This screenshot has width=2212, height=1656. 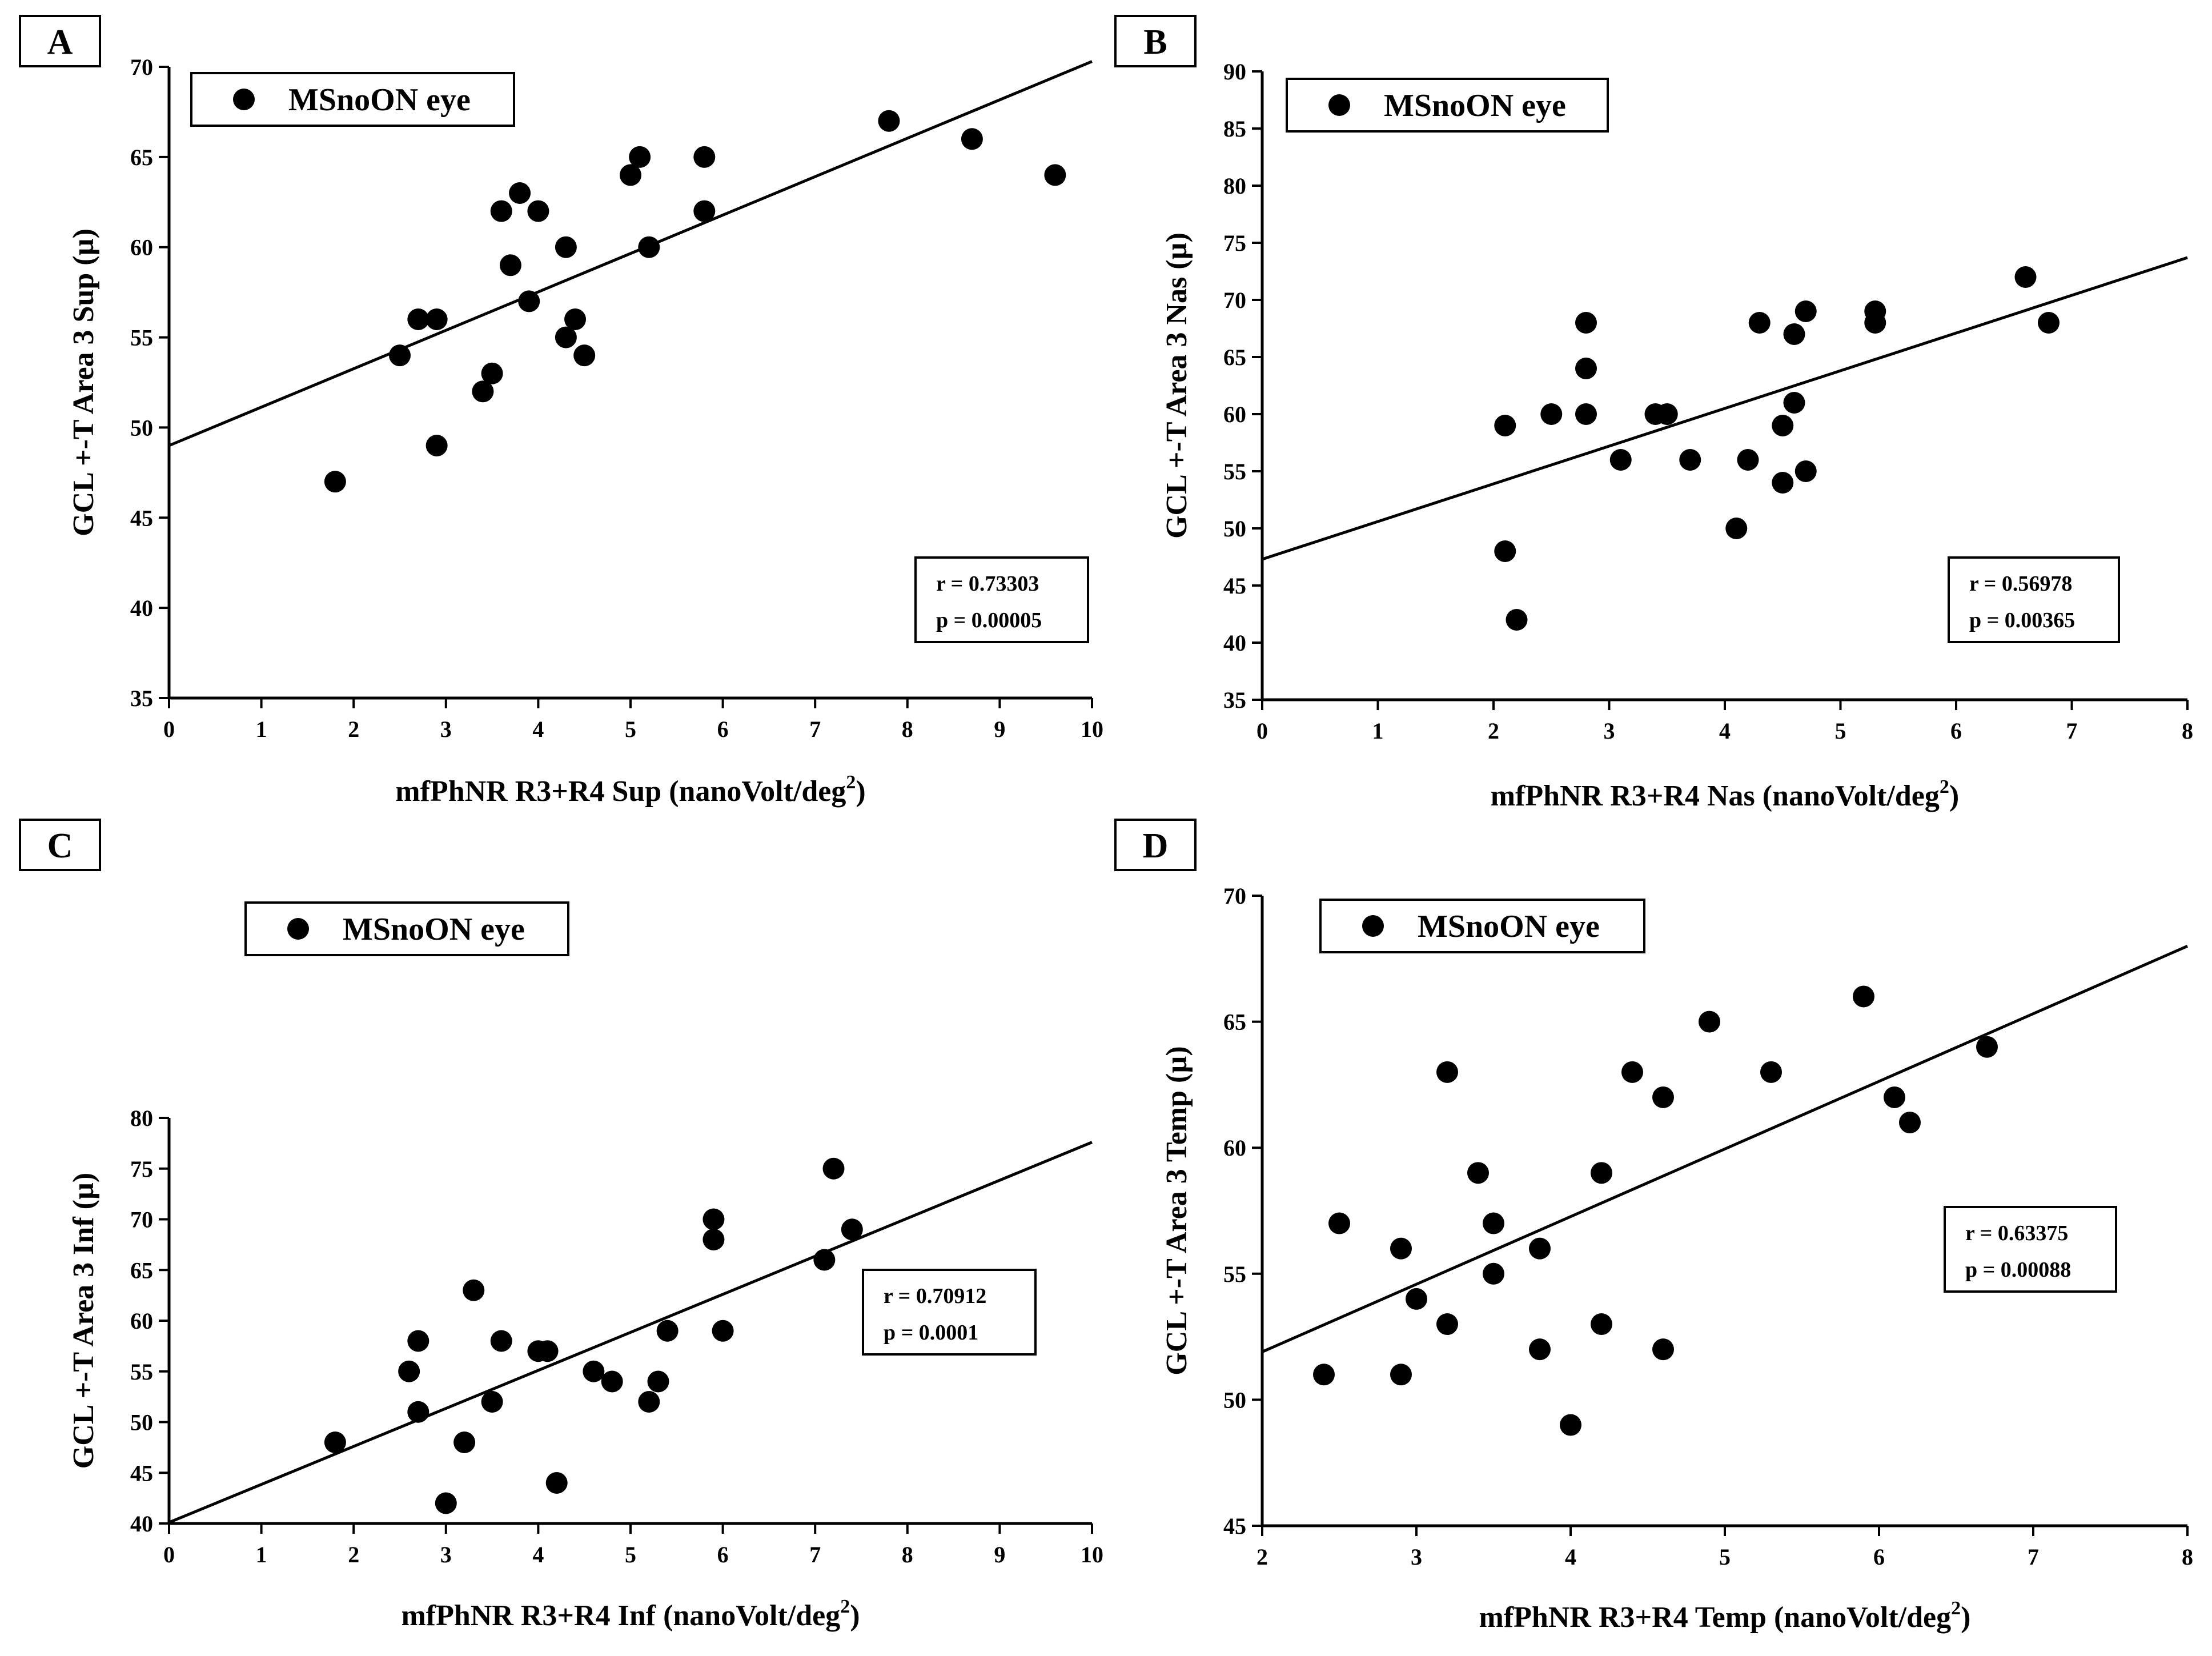 I want to click on y-tick-label: 70, so click(x=1234, y=896).